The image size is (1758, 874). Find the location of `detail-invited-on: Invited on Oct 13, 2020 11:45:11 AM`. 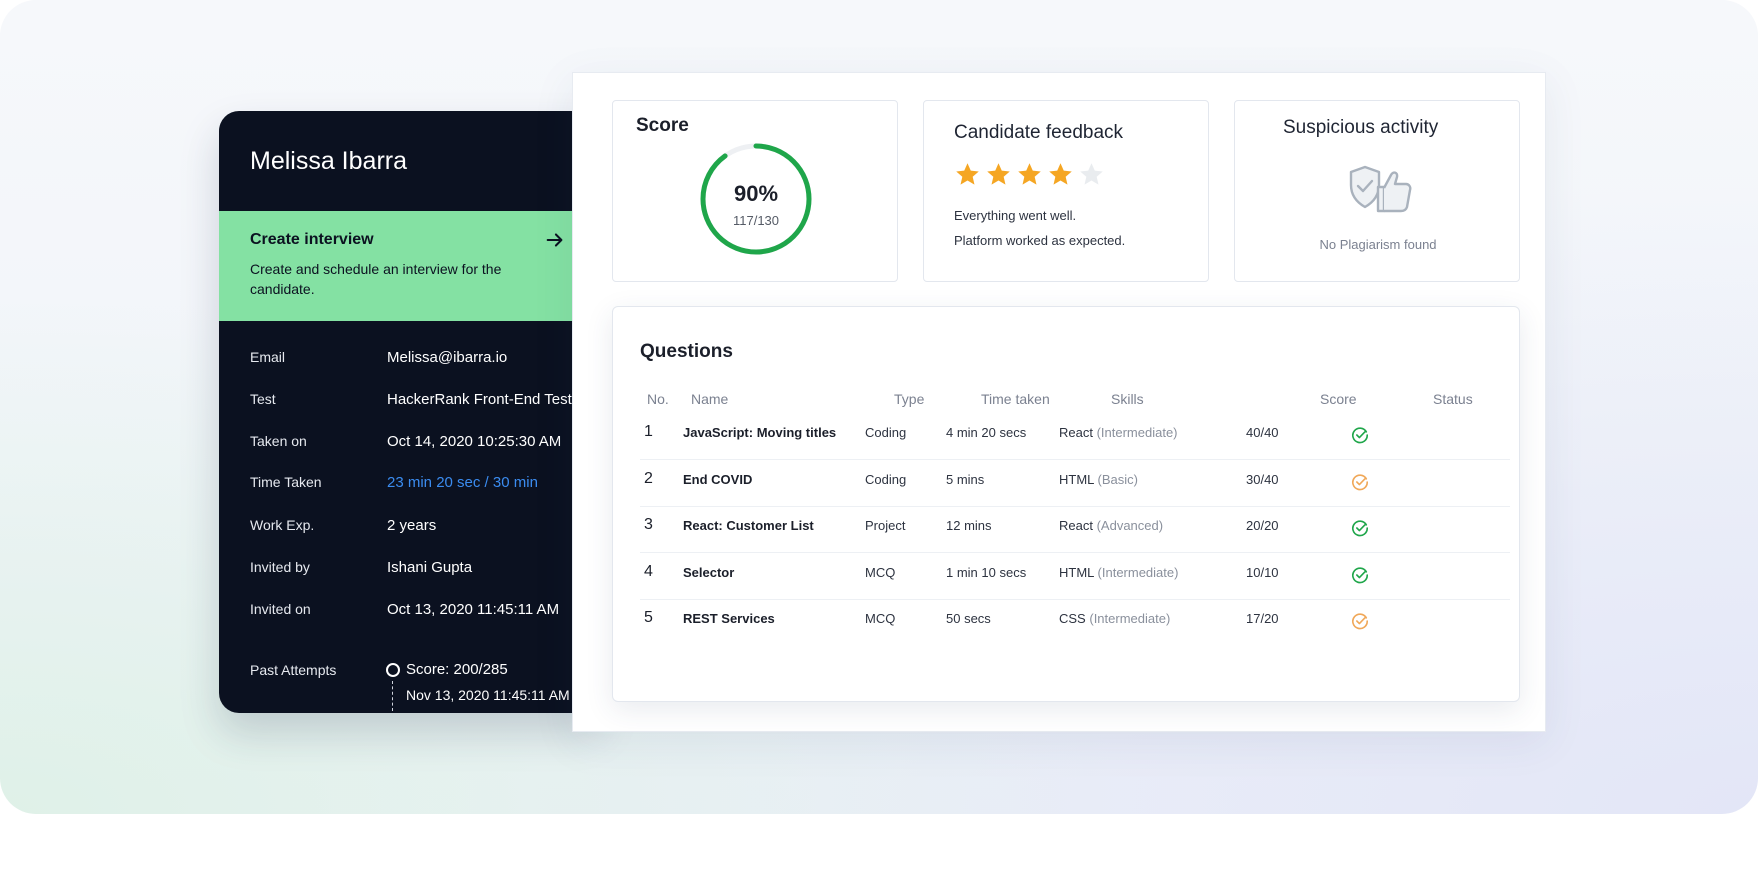

detail-invited-on: Invited on Oct 13, 2020 11:45:11 AM is located at coordinates (424, 613).